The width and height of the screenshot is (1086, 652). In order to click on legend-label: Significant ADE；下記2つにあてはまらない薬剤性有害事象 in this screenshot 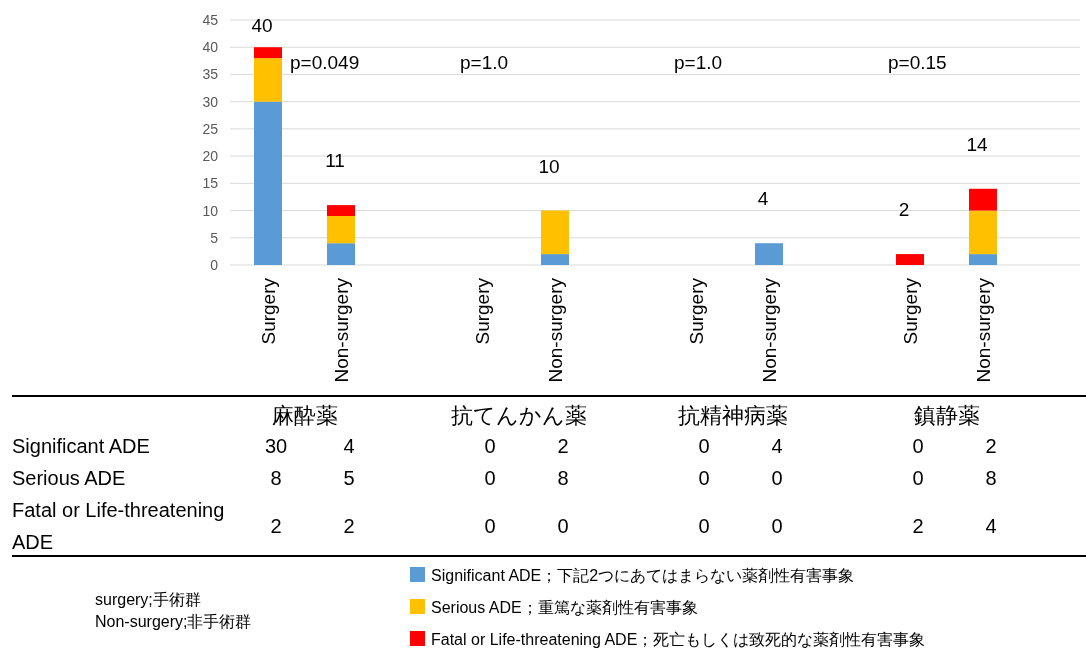, I will do `click(643, 575)`.